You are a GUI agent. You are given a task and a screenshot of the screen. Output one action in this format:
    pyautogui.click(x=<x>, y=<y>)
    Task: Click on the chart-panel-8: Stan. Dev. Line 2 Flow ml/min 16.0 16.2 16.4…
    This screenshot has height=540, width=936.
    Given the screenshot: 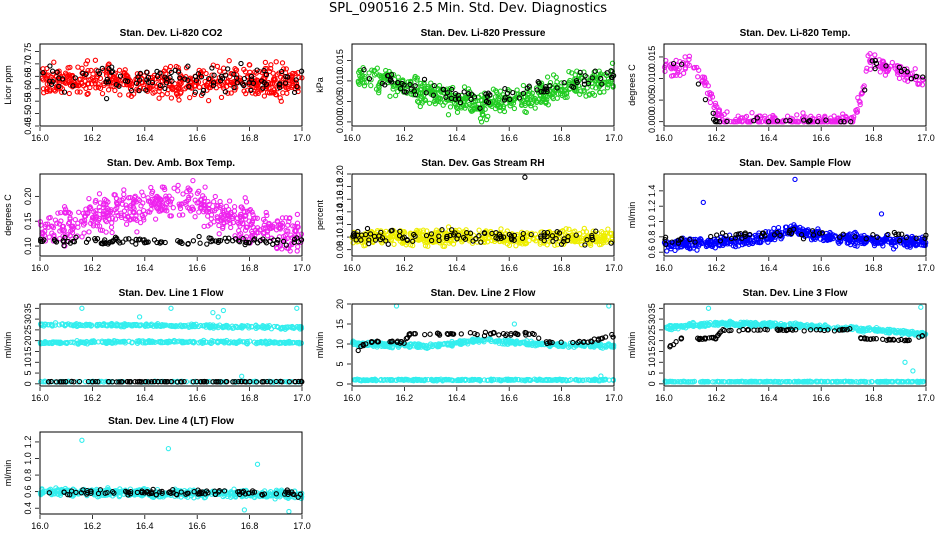 What is the action you would take?
    pyautogui.click(x=468, y=347)
    